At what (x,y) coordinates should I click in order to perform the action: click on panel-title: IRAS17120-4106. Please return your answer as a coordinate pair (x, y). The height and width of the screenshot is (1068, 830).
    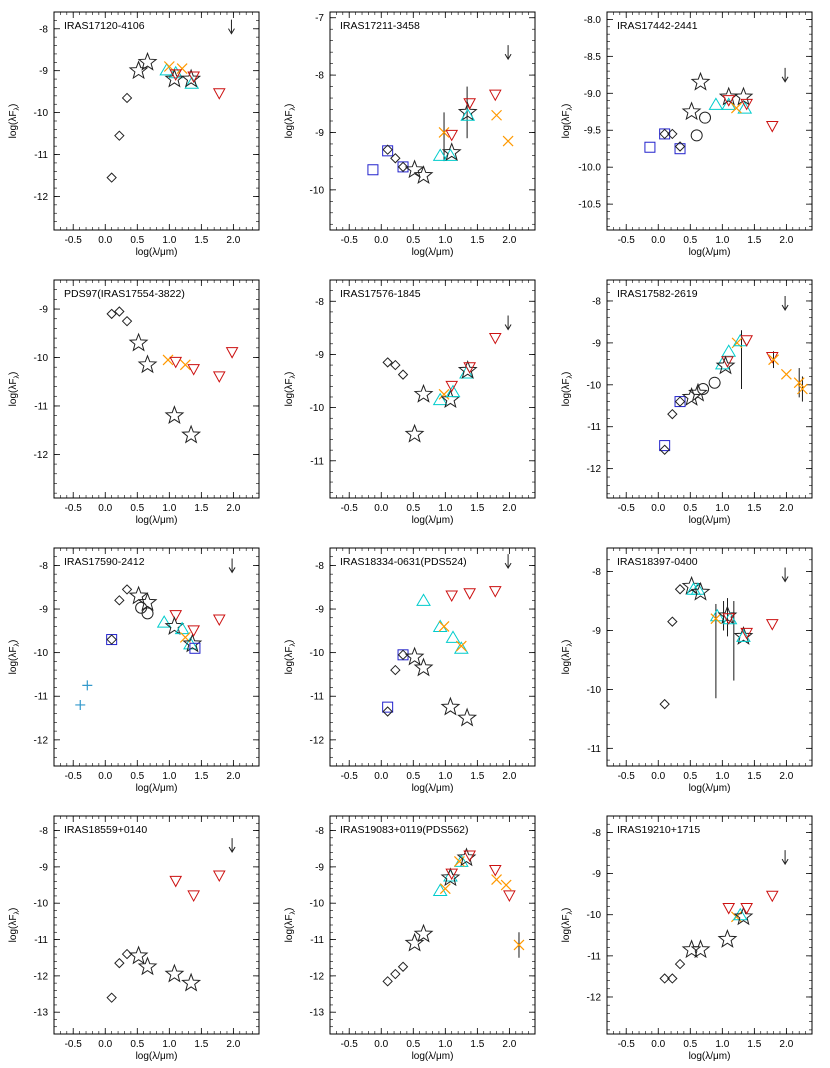
    Looking at the image, I should click on (104, 26).